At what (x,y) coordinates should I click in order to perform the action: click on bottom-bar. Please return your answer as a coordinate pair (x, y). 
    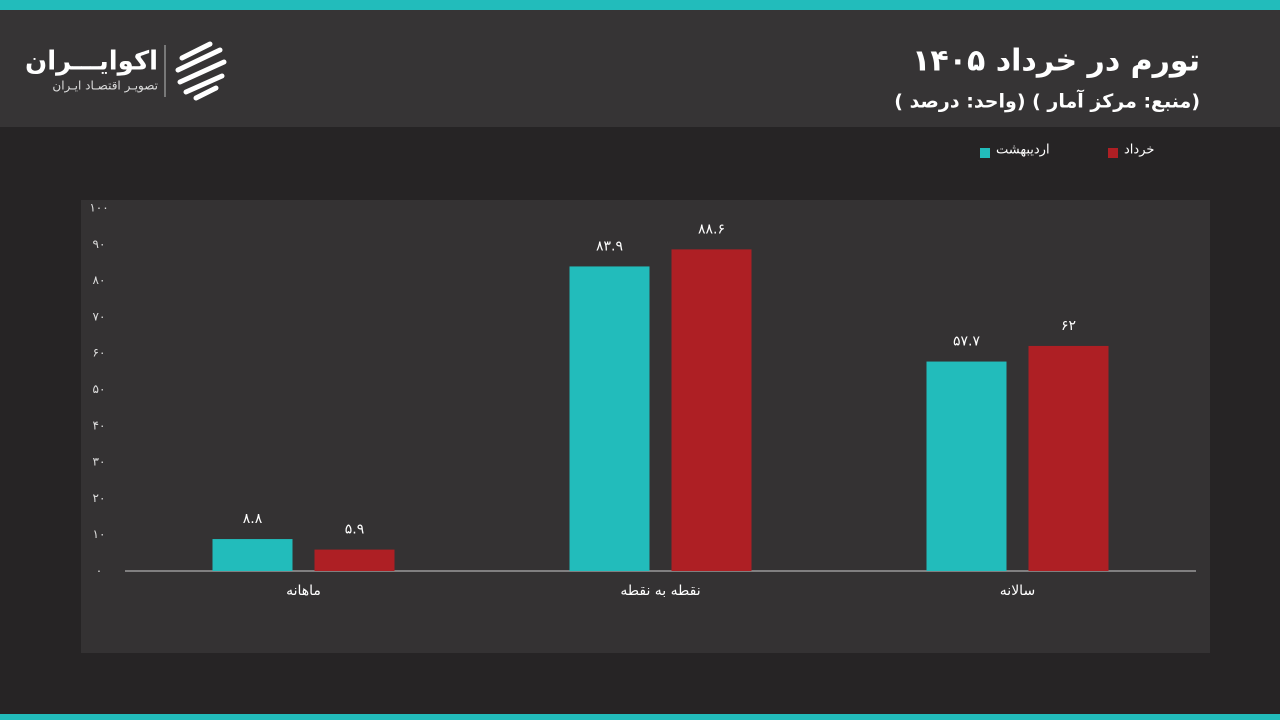
    Looking at the image, I should click on (640, 717).